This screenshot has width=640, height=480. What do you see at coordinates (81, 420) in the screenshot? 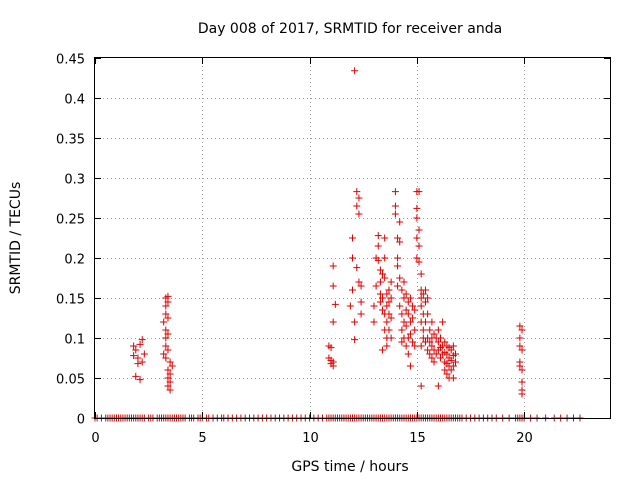
I see `y-tick-label: 0` at bounding box center [81, 420].